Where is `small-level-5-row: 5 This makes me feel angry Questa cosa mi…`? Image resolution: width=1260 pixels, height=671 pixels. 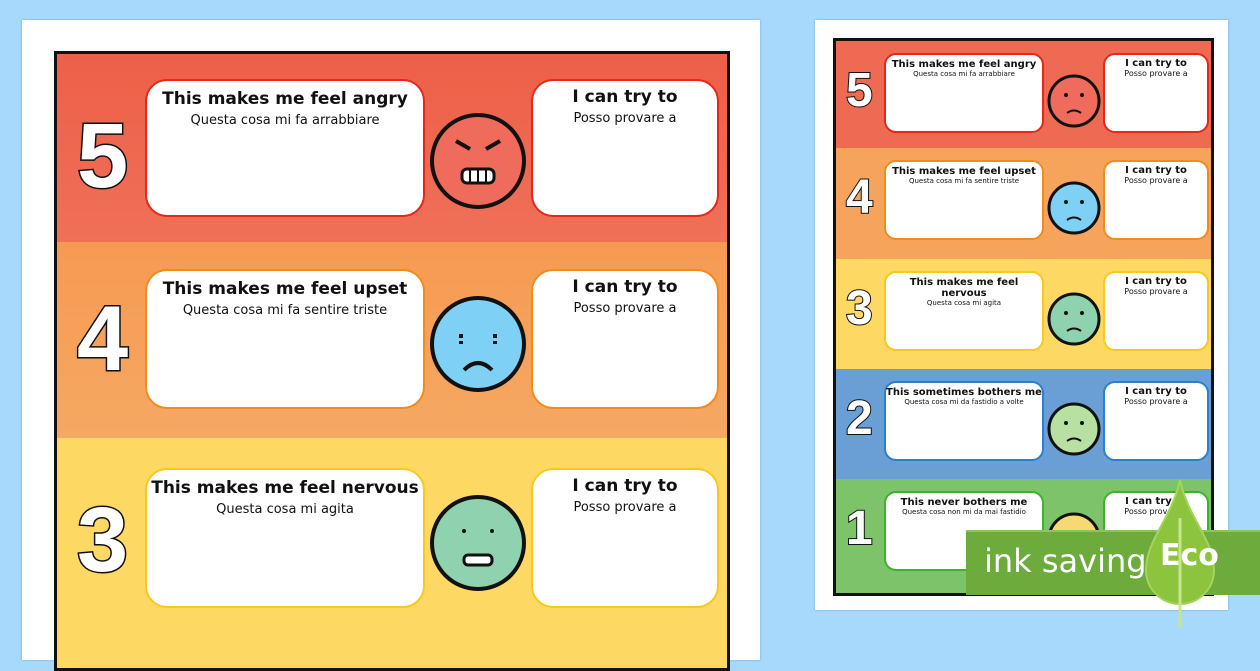
small-level-5-row: 5 This makes me feel angry Questa cosa mi… is located at coordinates (1023, 94).